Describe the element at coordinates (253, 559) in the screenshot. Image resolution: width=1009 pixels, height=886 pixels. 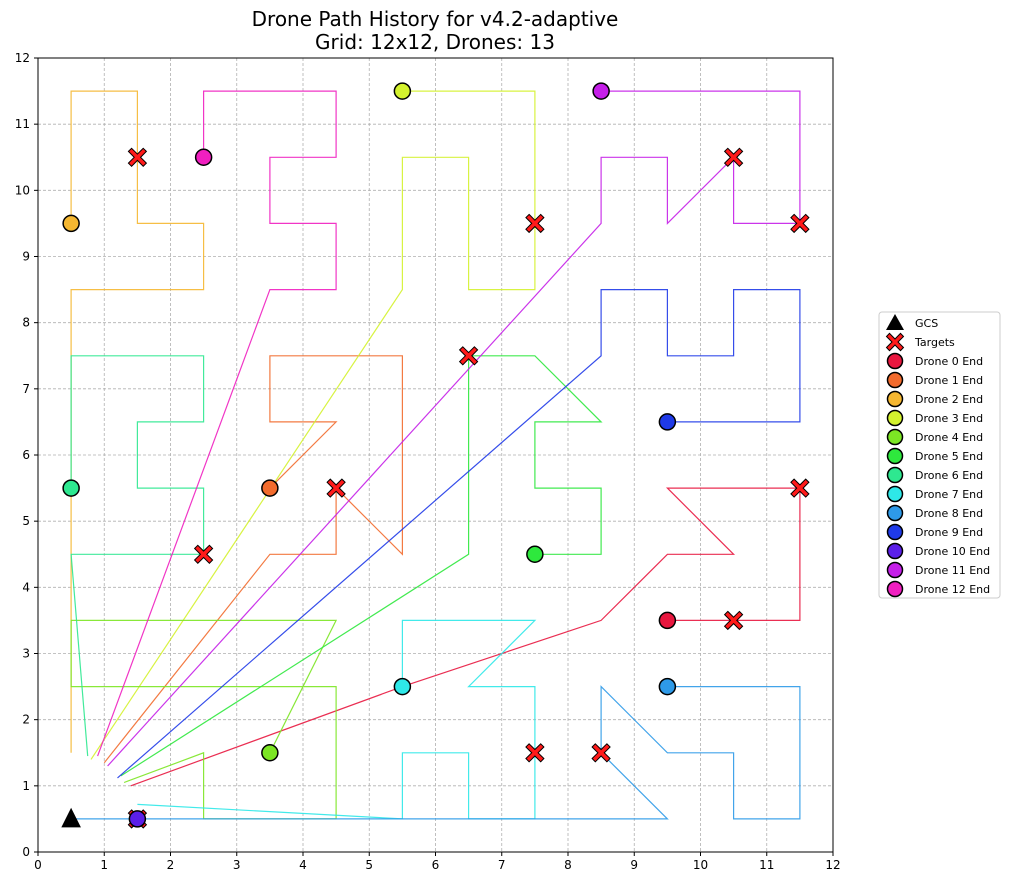
I see `drone-1-path` at that location.